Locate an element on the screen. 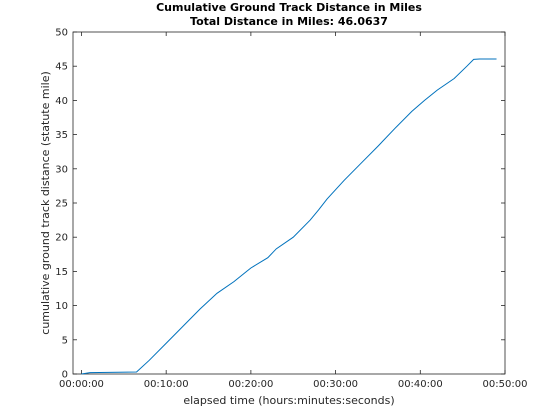  y-tick-label: 5 is located at coordinates (65, 340).